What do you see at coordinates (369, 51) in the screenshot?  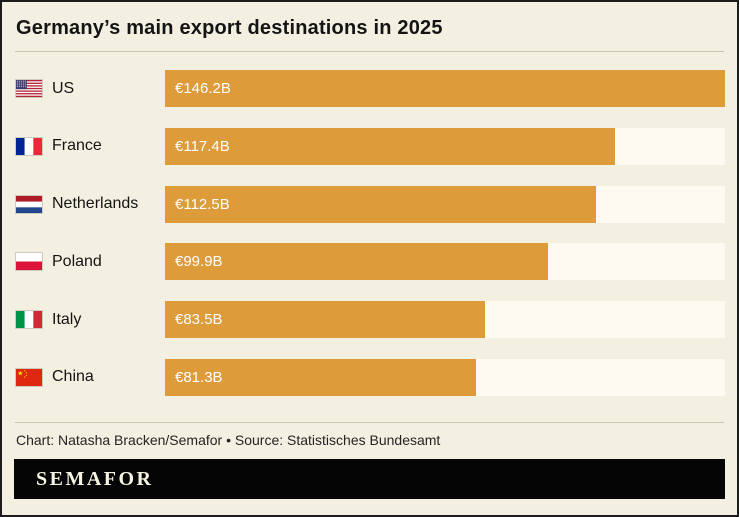 I see `top-divider` at bounding box center [369, 51].